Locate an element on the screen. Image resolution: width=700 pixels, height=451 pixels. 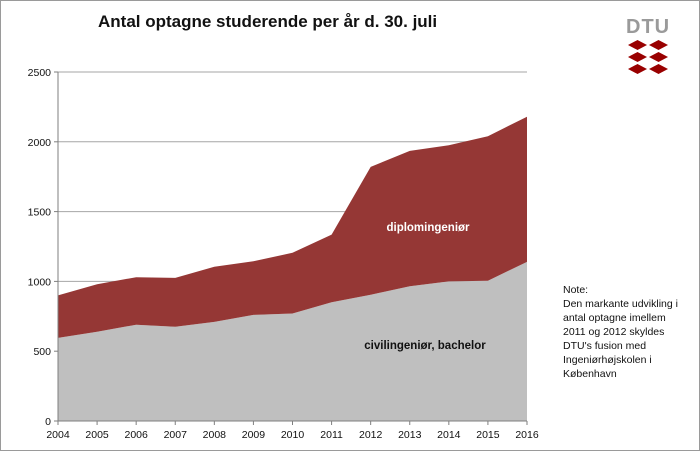
x-tick-label: 2010 is located at coordinates (293, 435).